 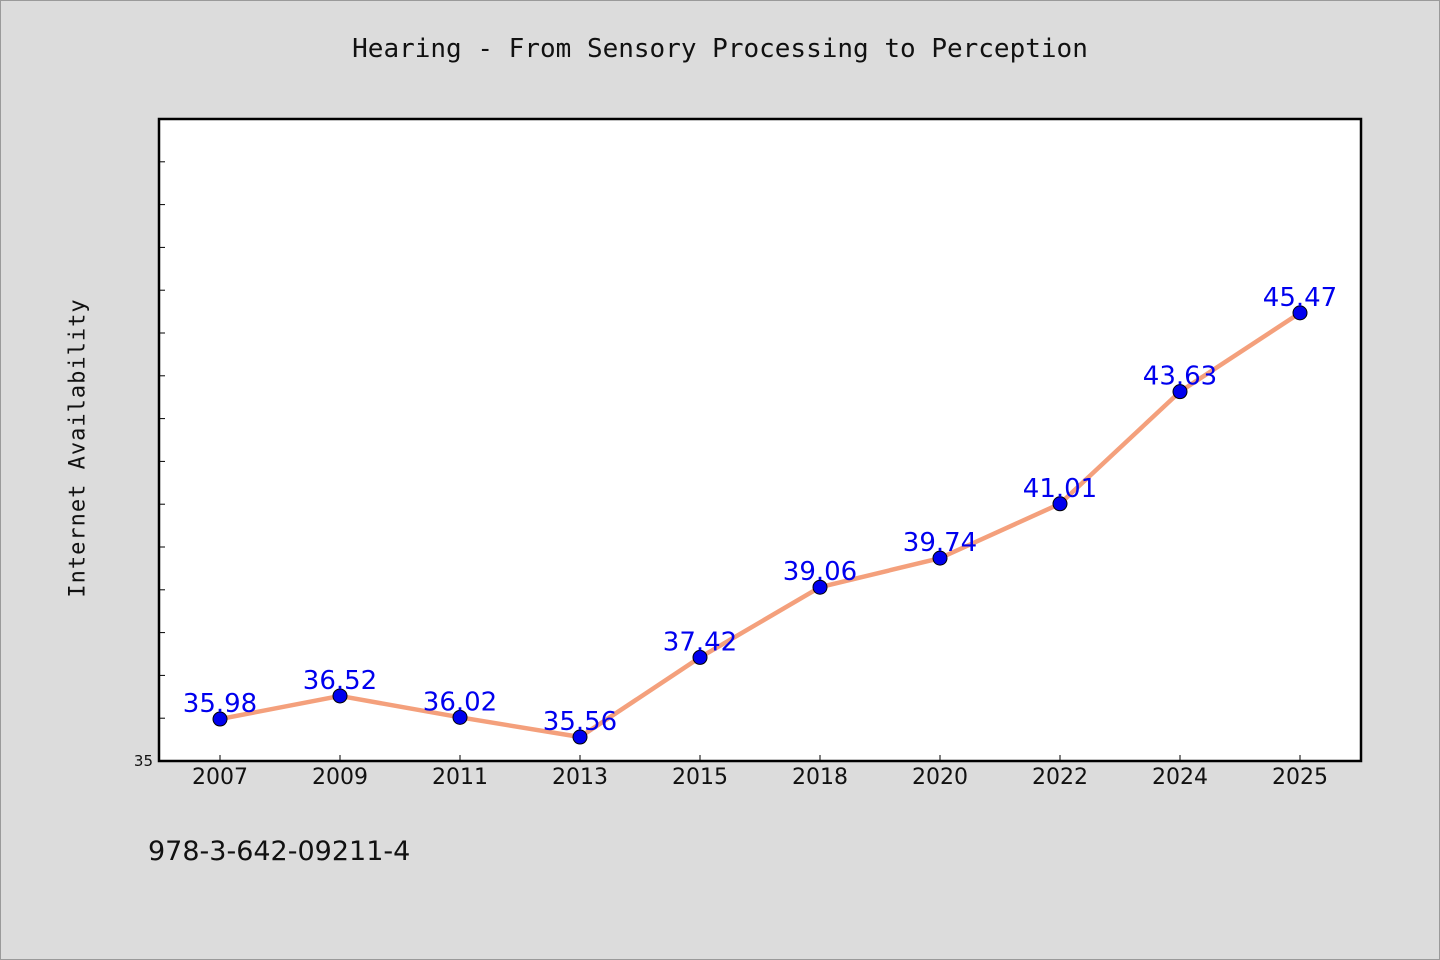 I want to click on x-tick-label: 2024, so click(x=1180, y=777).